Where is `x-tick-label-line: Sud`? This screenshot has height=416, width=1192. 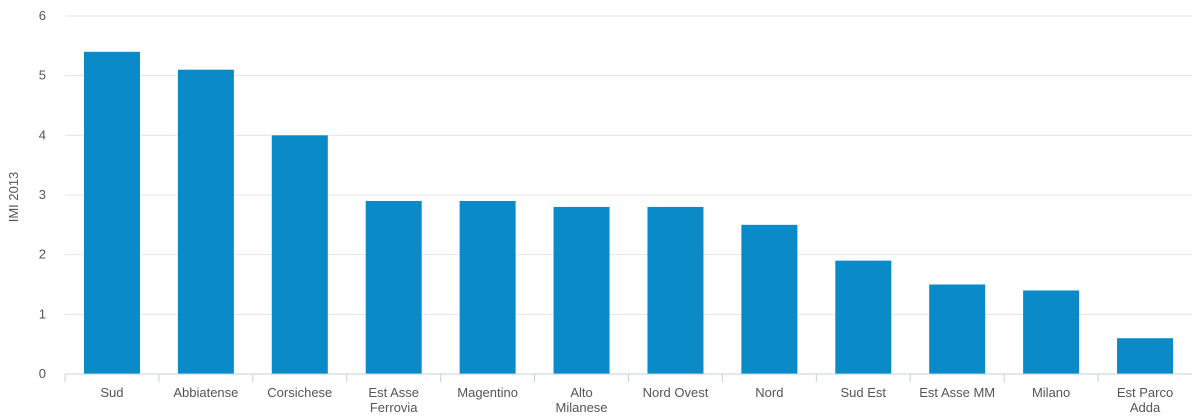
x-tick-label-line: Sud is located at coordinates (111, 392).